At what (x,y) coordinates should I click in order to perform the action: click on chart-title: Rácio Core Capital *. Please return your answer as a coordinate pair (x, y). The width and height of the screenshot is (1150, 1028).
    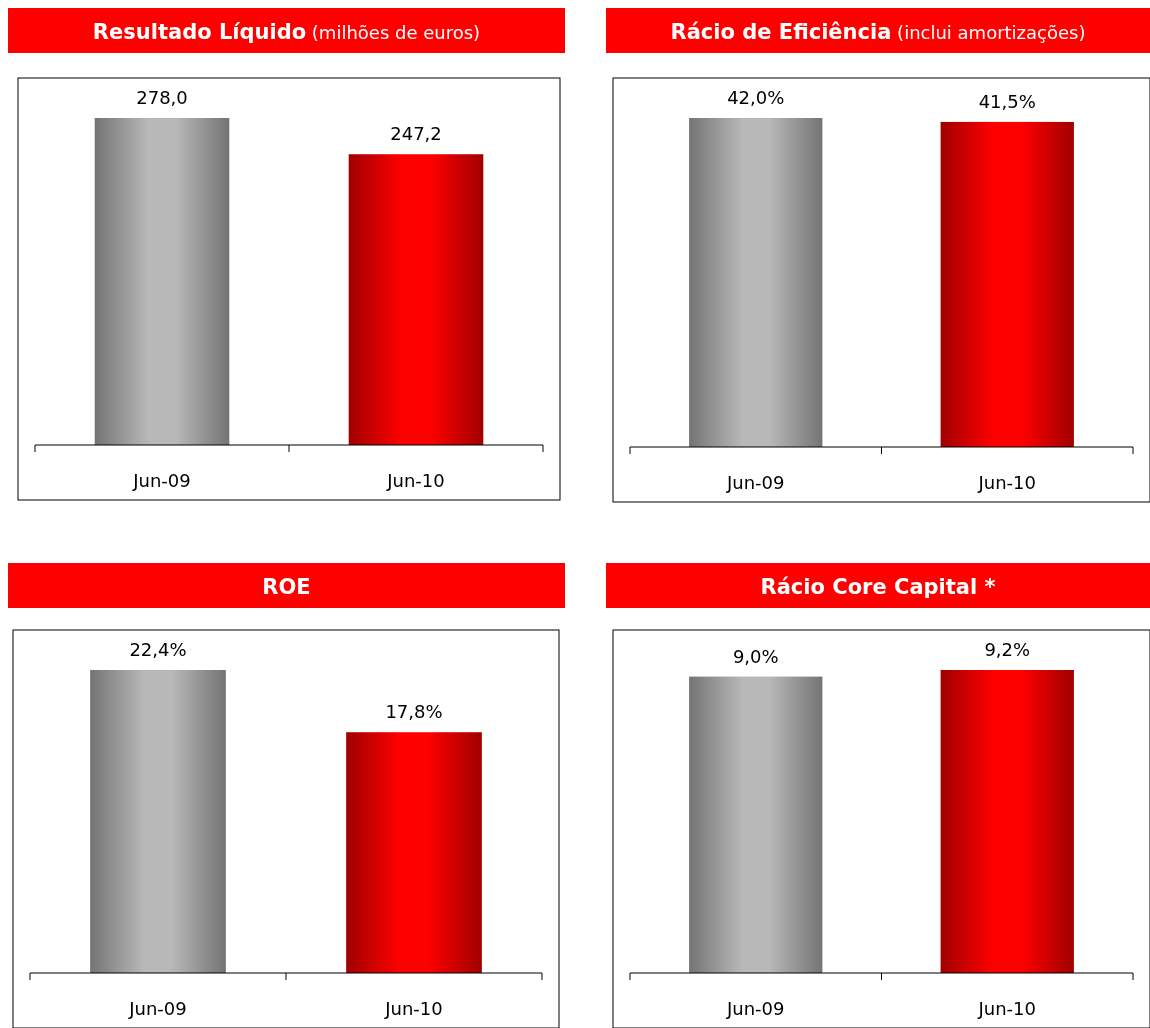
    Looking at the image, I should click on (878, 587).